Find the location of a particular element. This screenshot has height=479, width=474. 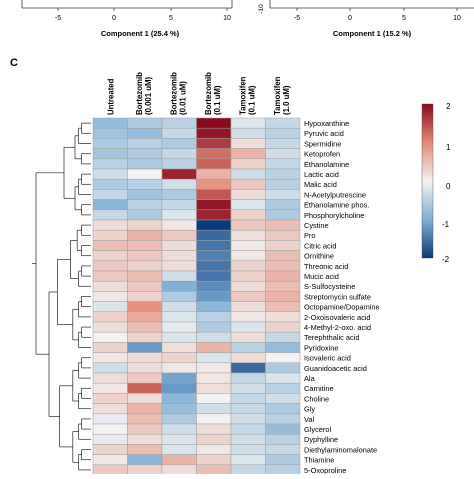

column-label-line: (0.1 uM) is located at coordinates (217, 100).